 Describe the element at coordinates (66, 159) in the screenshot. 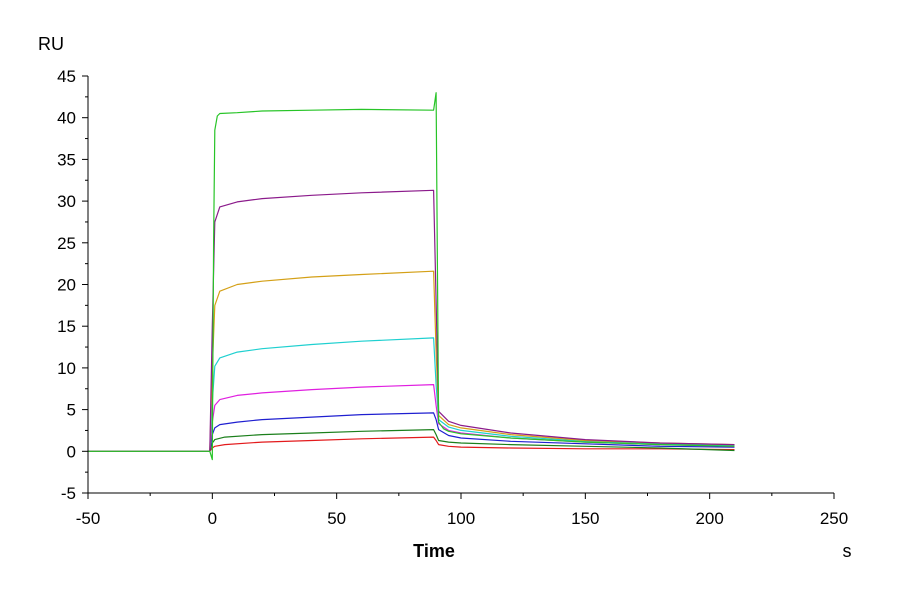

I see `y-tick-label: 35` at that location.